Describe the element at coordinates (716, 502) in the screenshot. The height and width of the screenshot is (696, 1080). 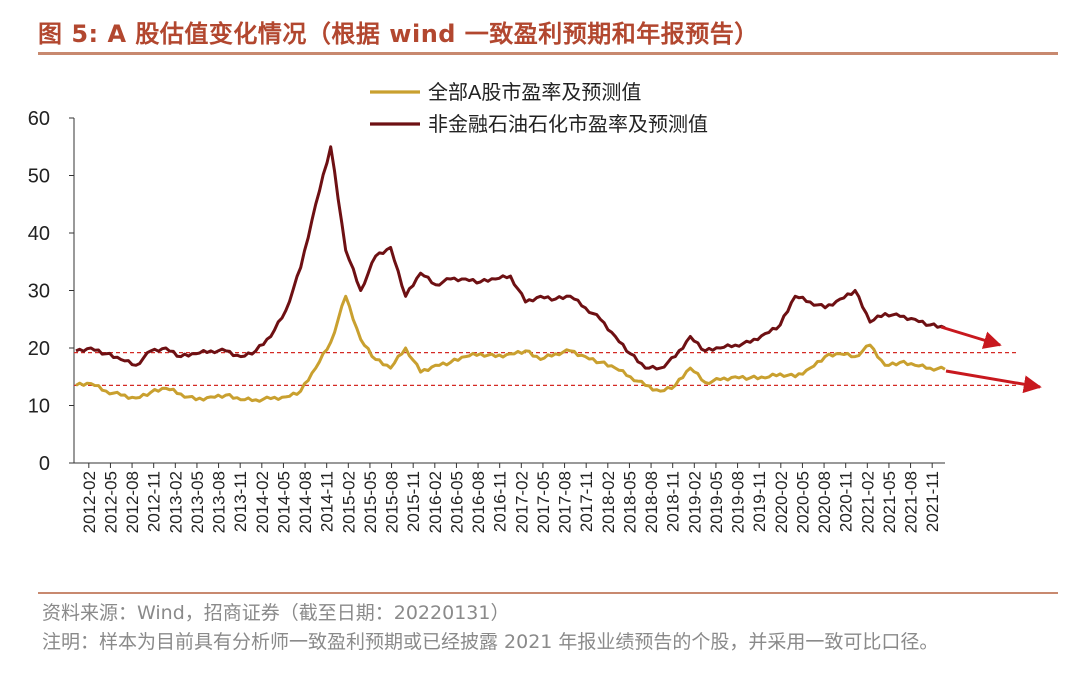
I see `x-tick-label: 2019-05` at that location.